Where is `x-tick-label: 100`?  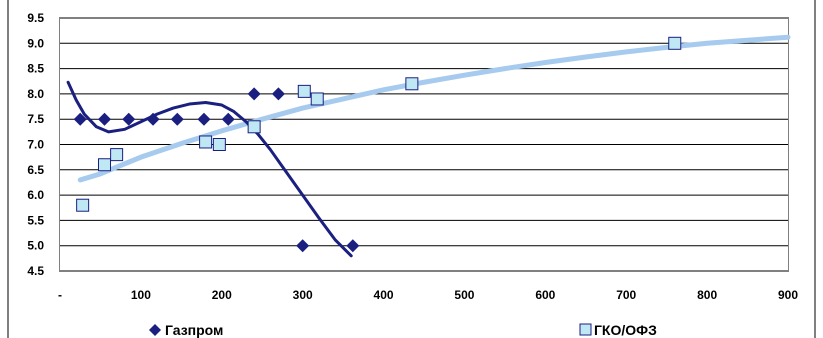 x-tick-label: 100 is located at coordinates (141, 295).